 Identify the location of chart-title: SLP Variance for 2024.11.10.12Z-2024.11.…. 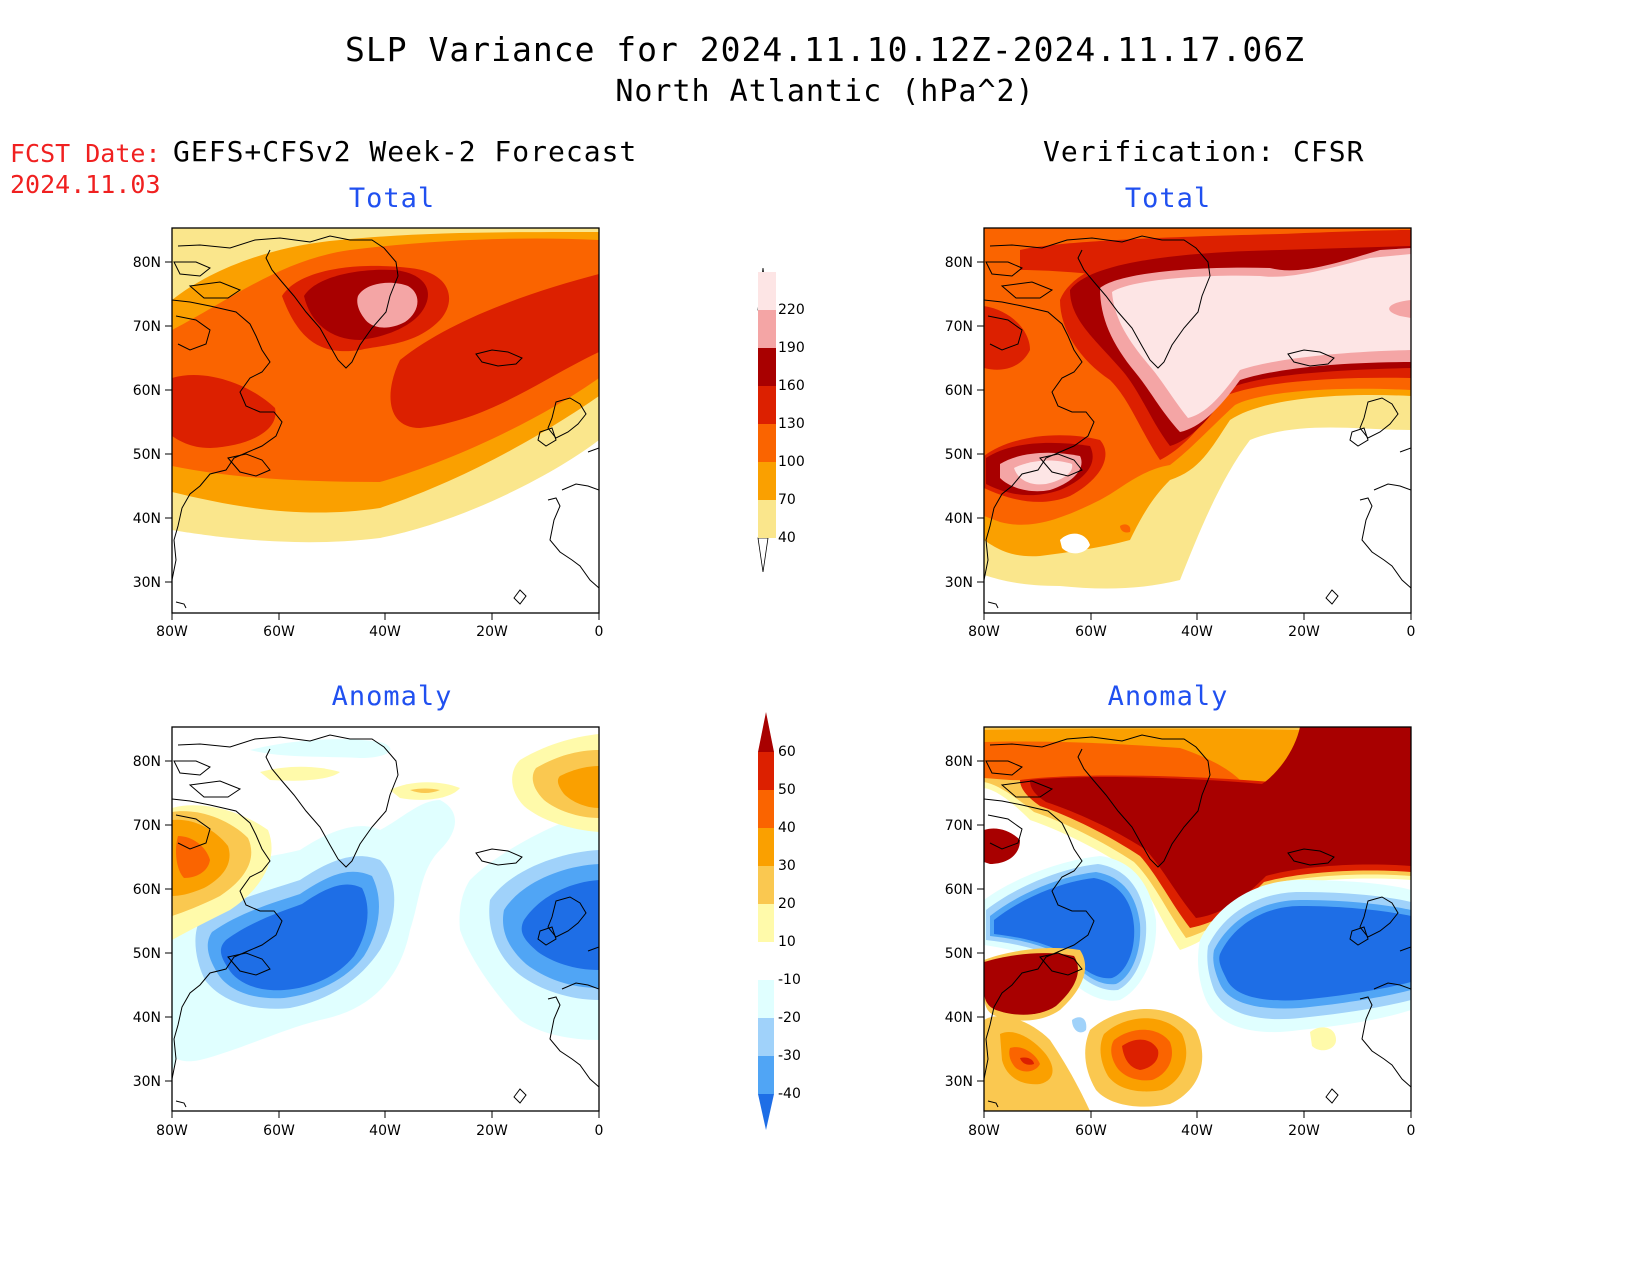
(825, 49).